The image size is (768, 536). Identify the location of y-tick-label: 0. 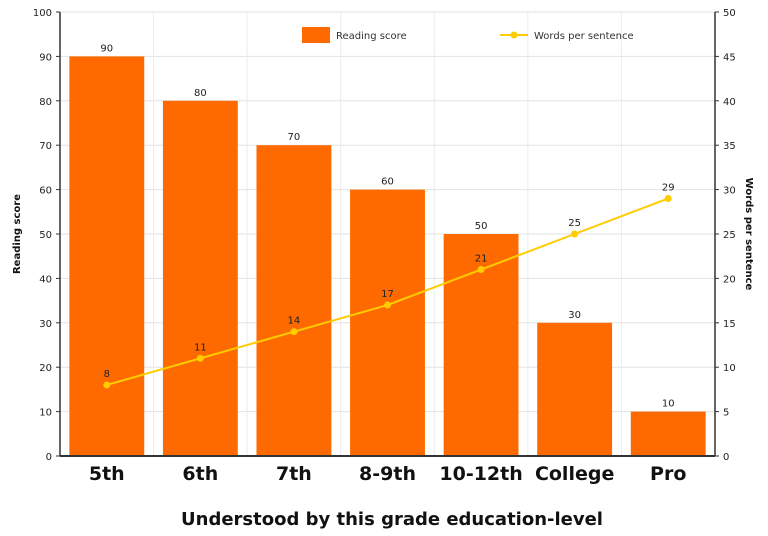
(49, 457).